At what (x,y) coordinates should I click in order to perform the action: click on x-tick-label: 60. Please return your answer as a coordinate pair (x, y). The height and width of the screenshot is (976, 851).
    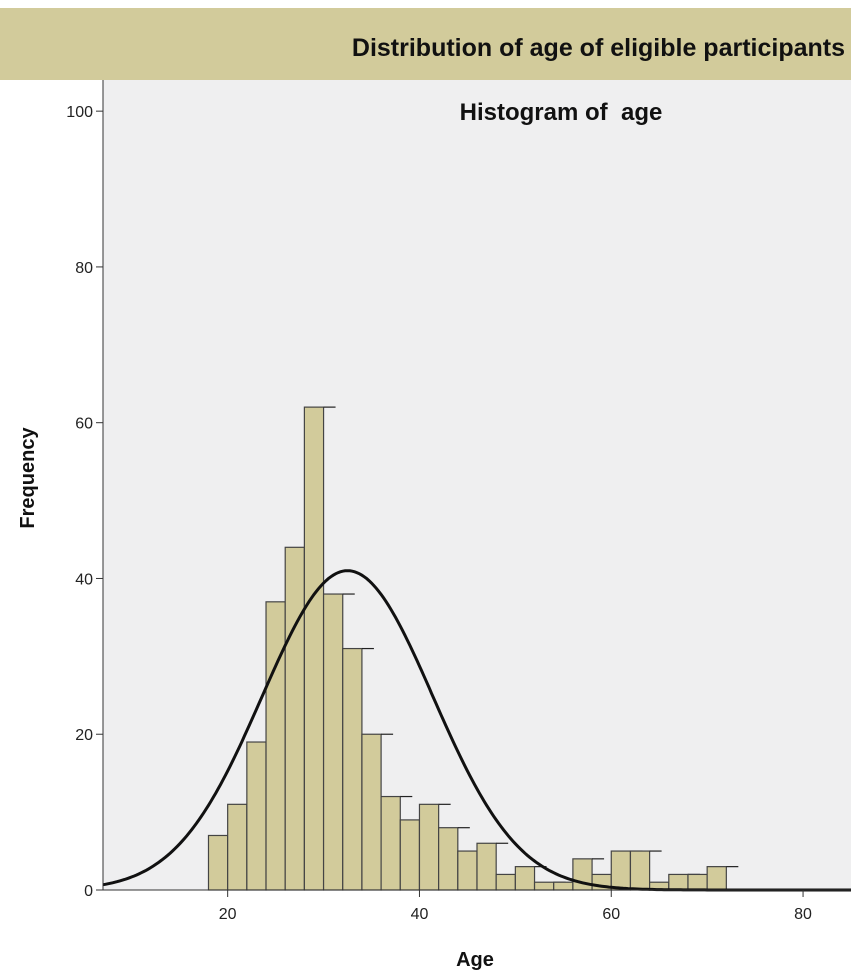
    Looking at the image, I should click on (611, 914).